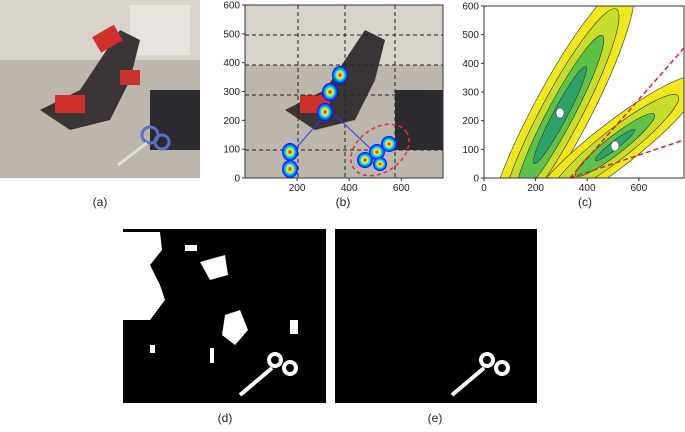 This screenshot has height=432, width=685. Describe the element at coordinates (100, 202) in the screenshot. I see `panel-label: (a)` at that location.